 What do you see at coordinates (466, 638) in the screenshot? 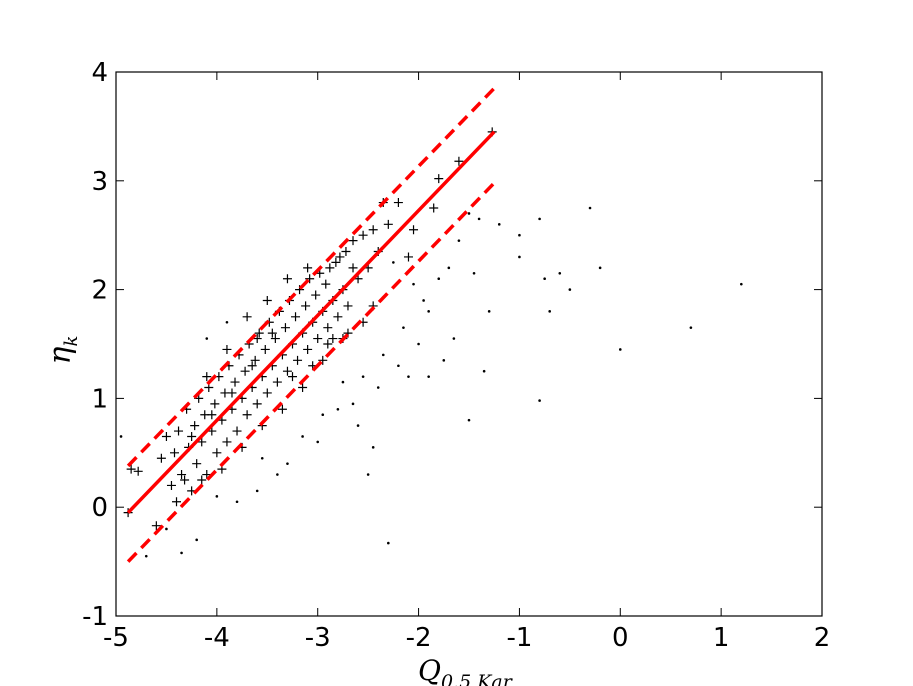
I see `x-tick-labels: -5 -4 -3 -2 -1 0 1 2` at bounding box center [466, 638].